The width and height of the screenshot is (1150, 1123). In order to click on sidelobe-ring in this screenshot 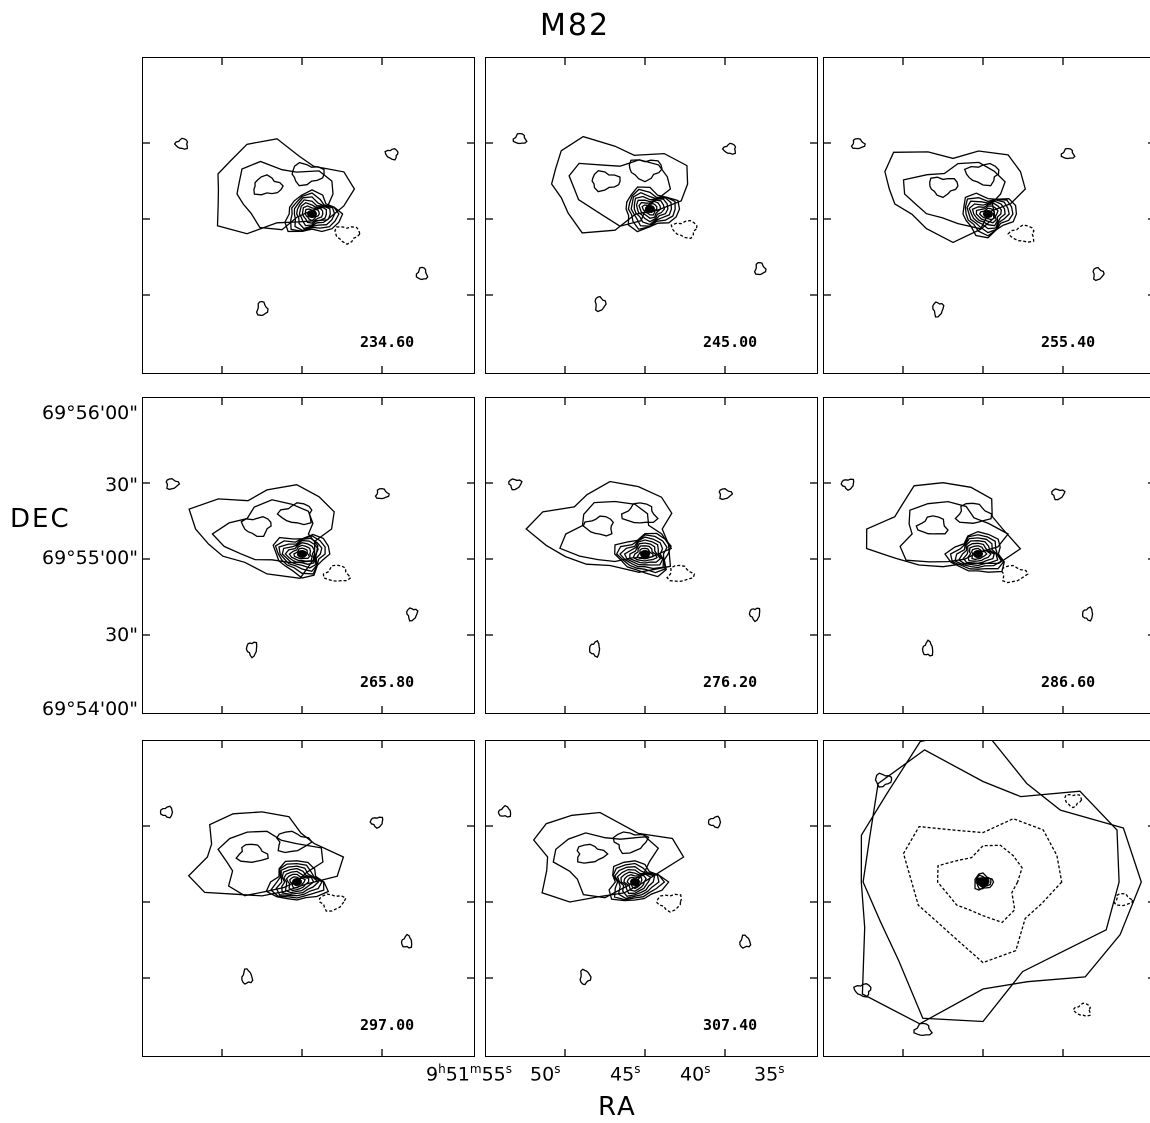, I will do `click(991, 886)`.